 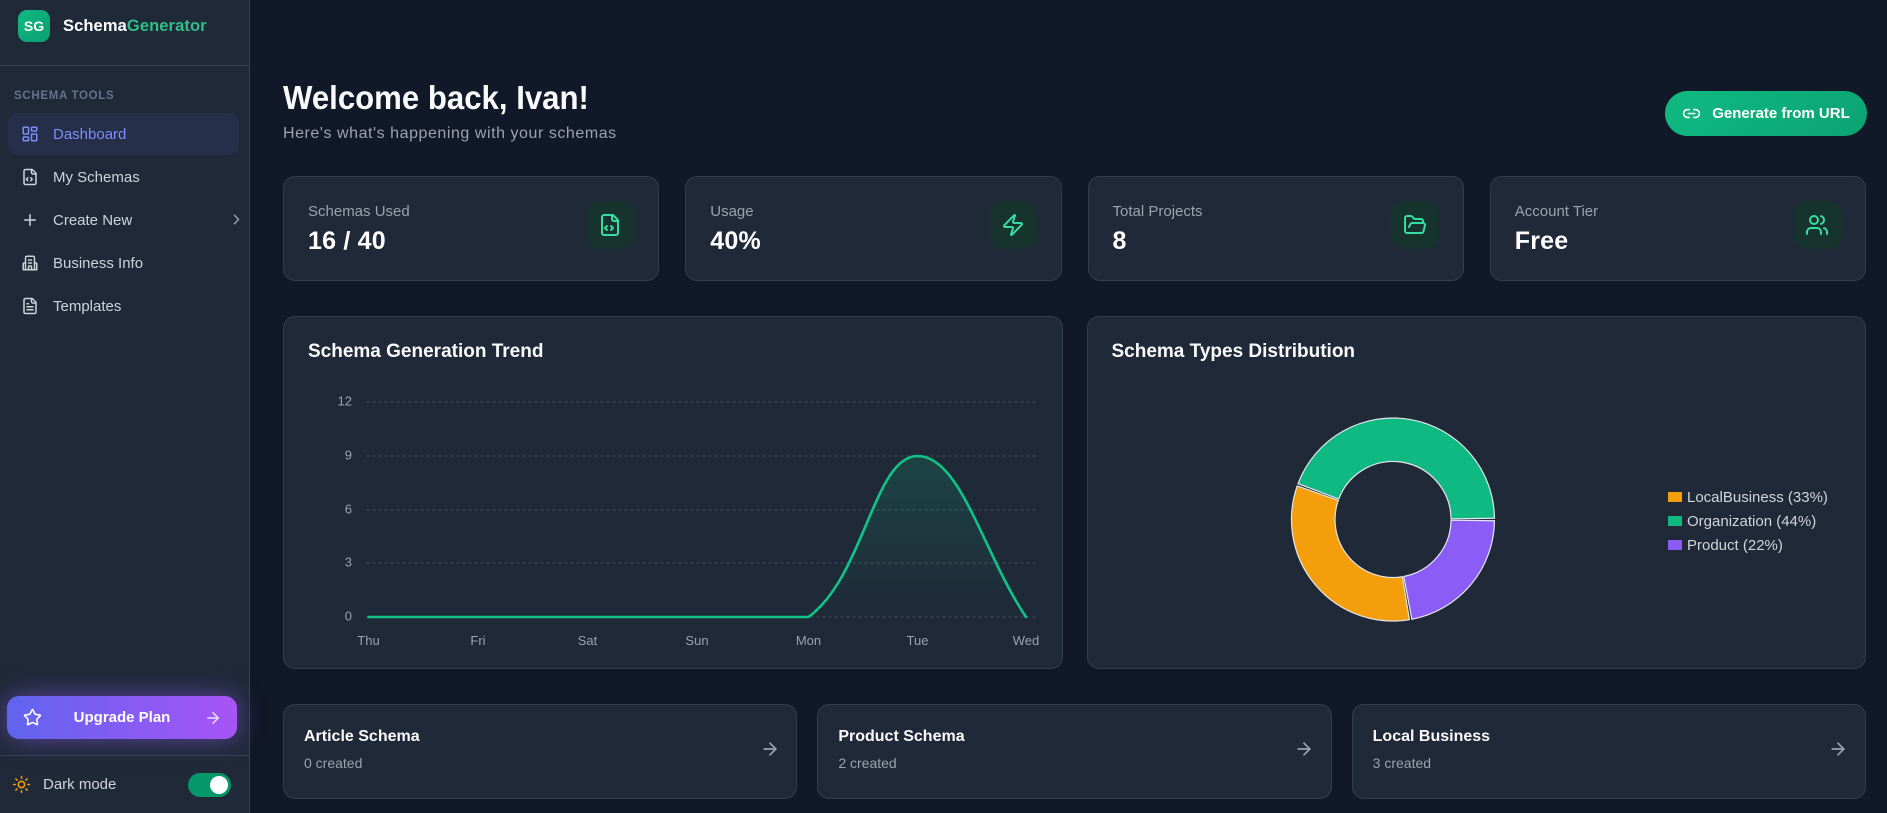 What do you see at coordinates (368, 640) in the screenshot?
I see `svg-text: Thu` at bounding box center [368, 640].